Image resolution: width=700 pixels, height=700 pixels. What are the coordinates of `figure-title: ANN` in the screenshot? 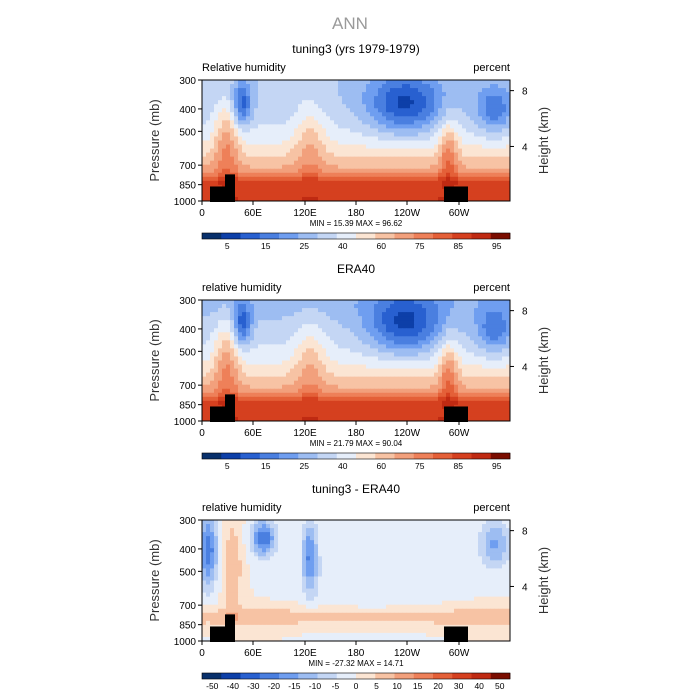 It's located at (350, 23).